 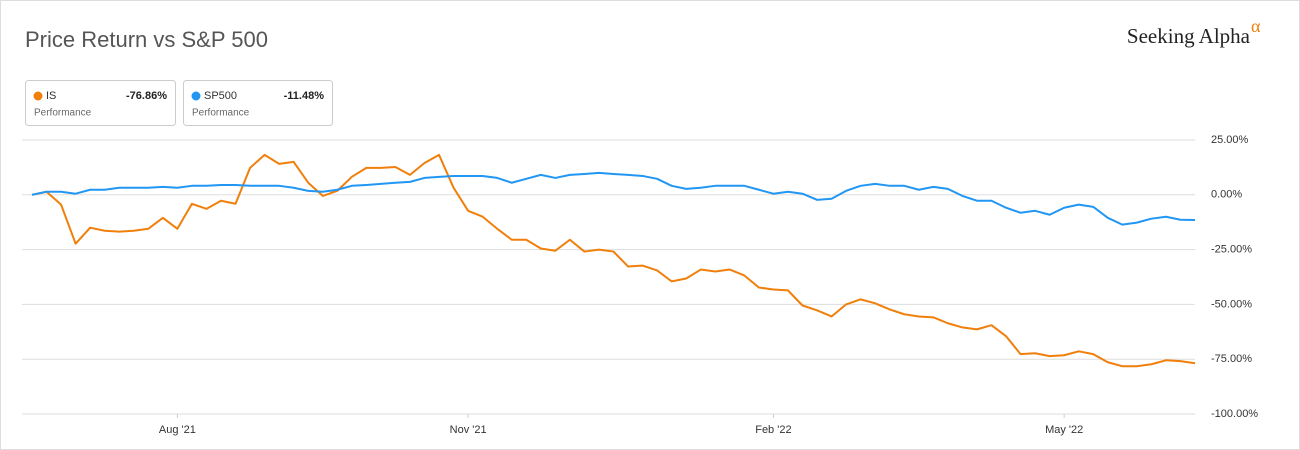 I want to click on x-tick-label: Aug '21, so click(x=177, y=430).